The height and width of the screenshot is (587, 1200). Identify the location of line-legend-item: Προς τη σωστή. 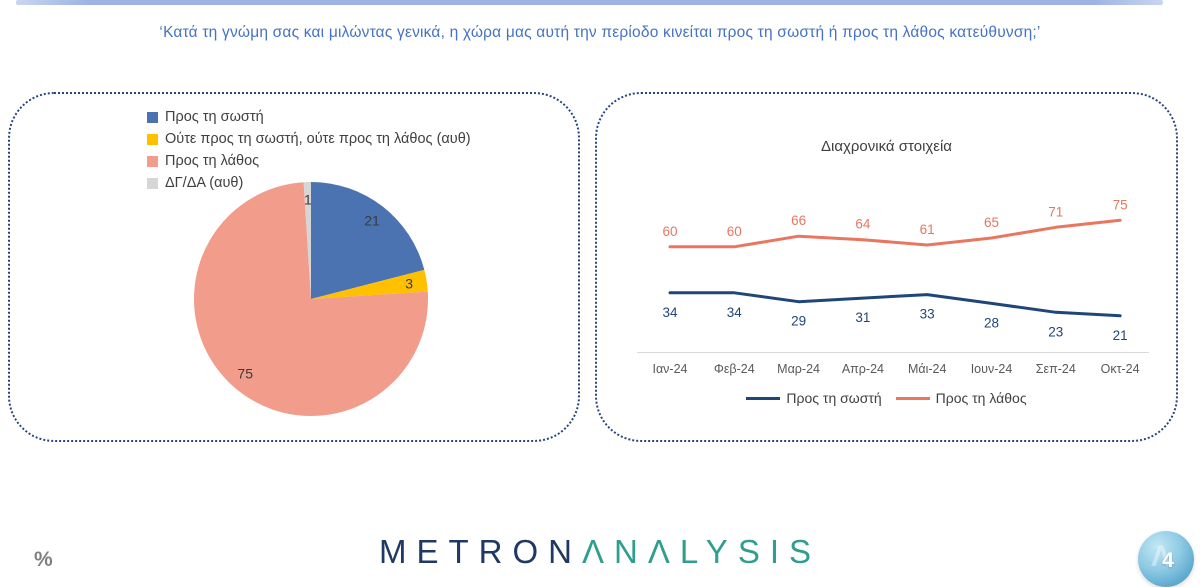
(814, 398).